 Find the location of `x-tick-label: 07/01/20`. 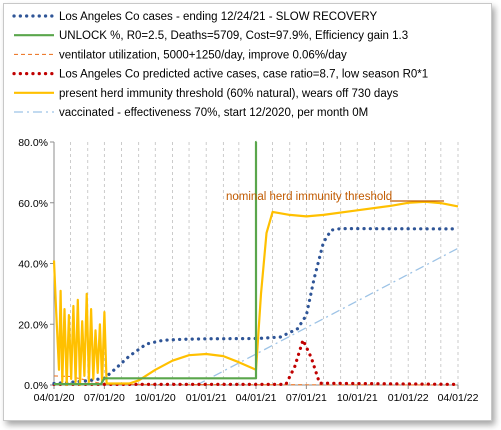

x-tick-label: 07/01/20 is located at coordinates (104, 398).